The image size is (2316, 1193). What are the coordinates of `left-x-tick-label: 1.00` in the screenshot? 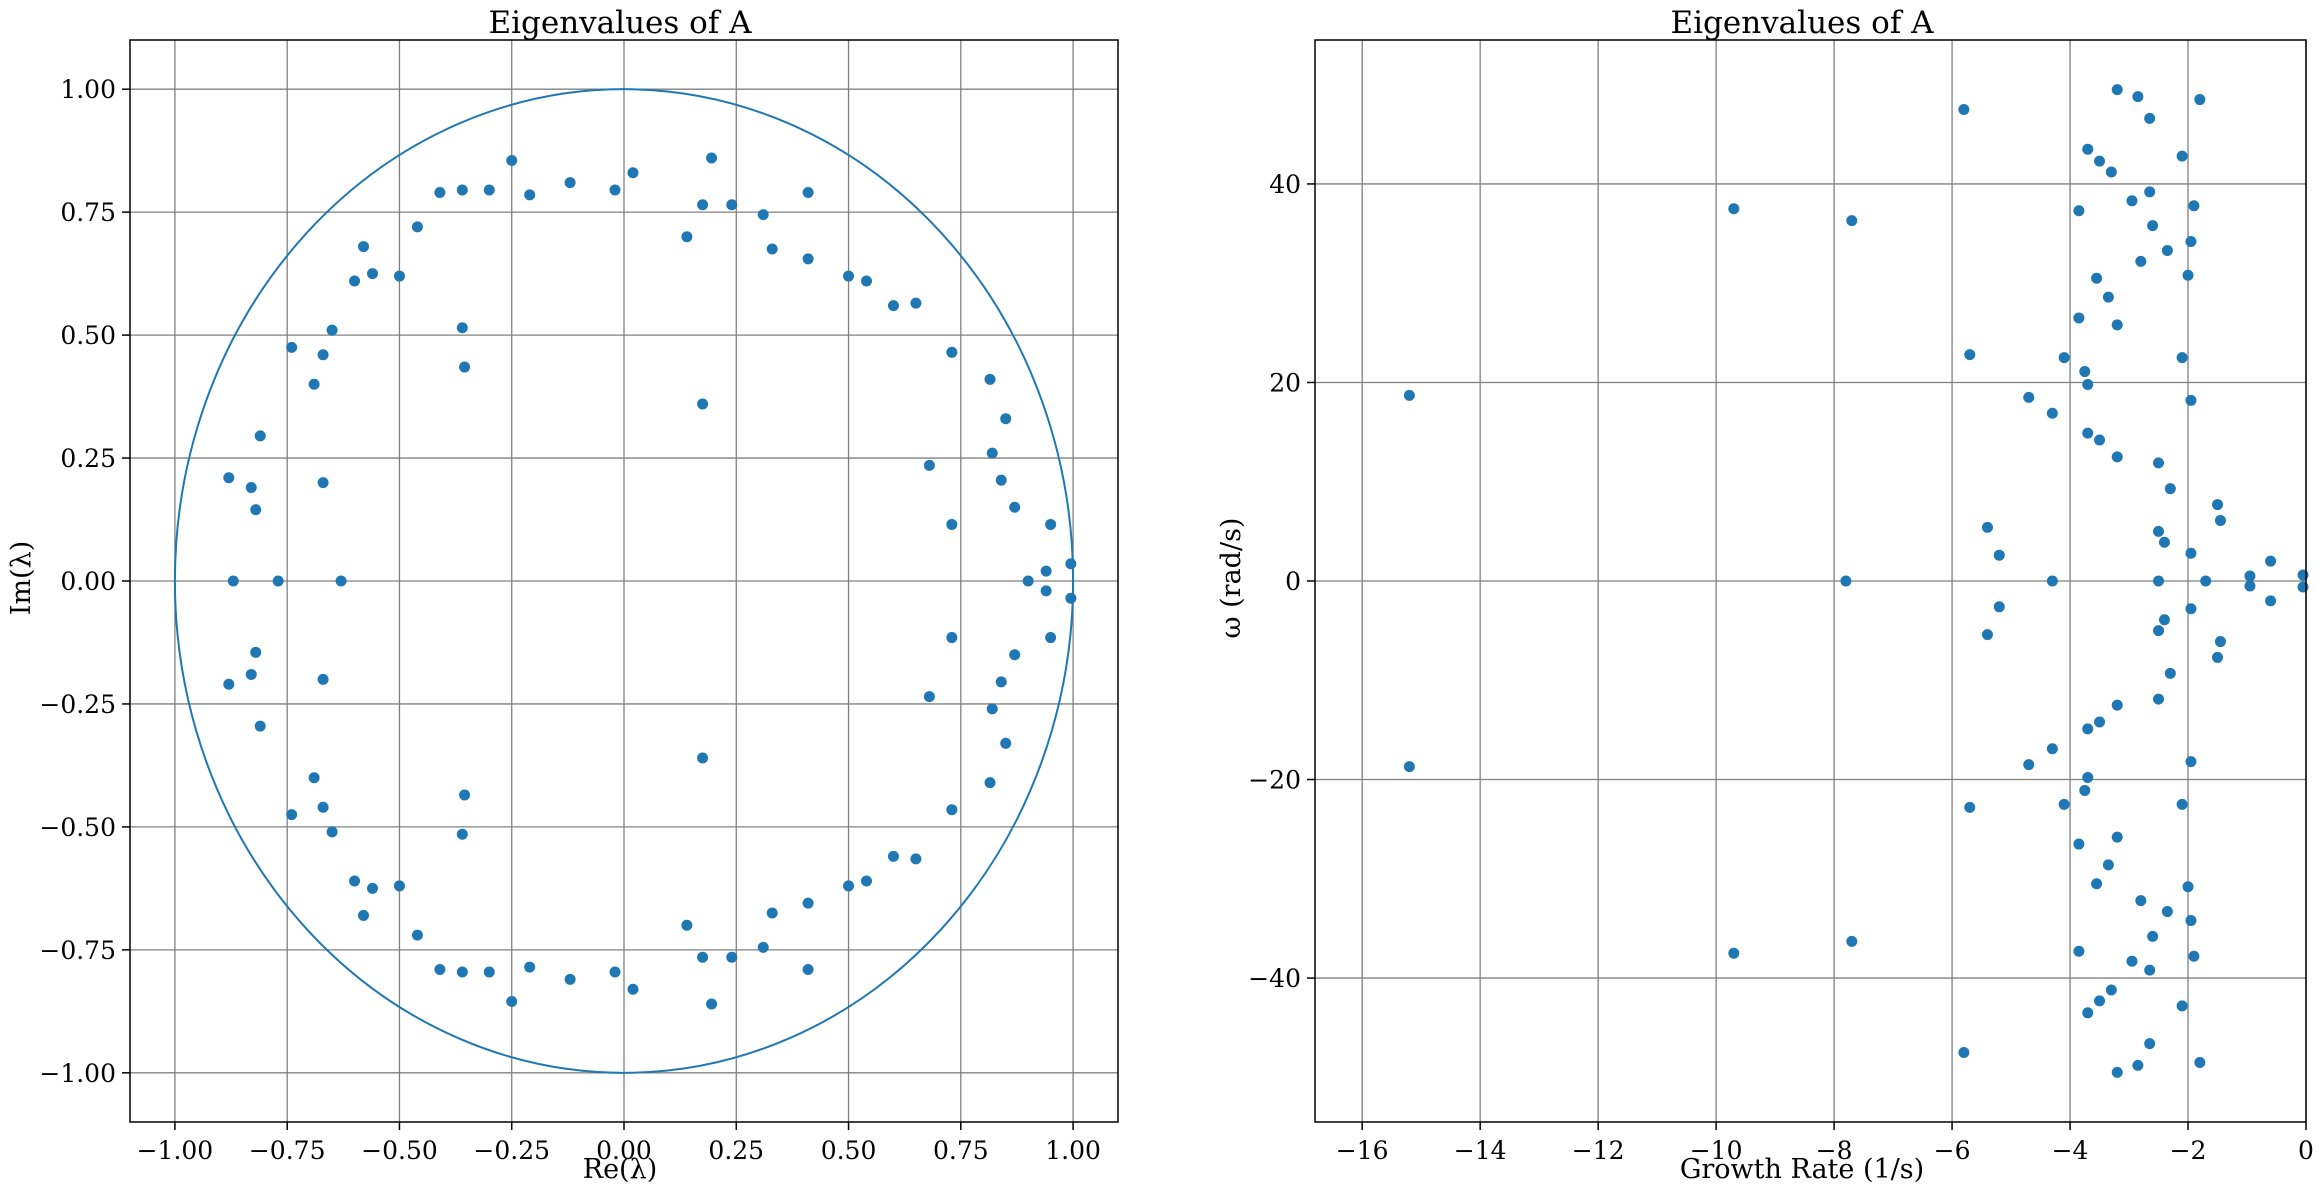 It's located at (1073, 1150).